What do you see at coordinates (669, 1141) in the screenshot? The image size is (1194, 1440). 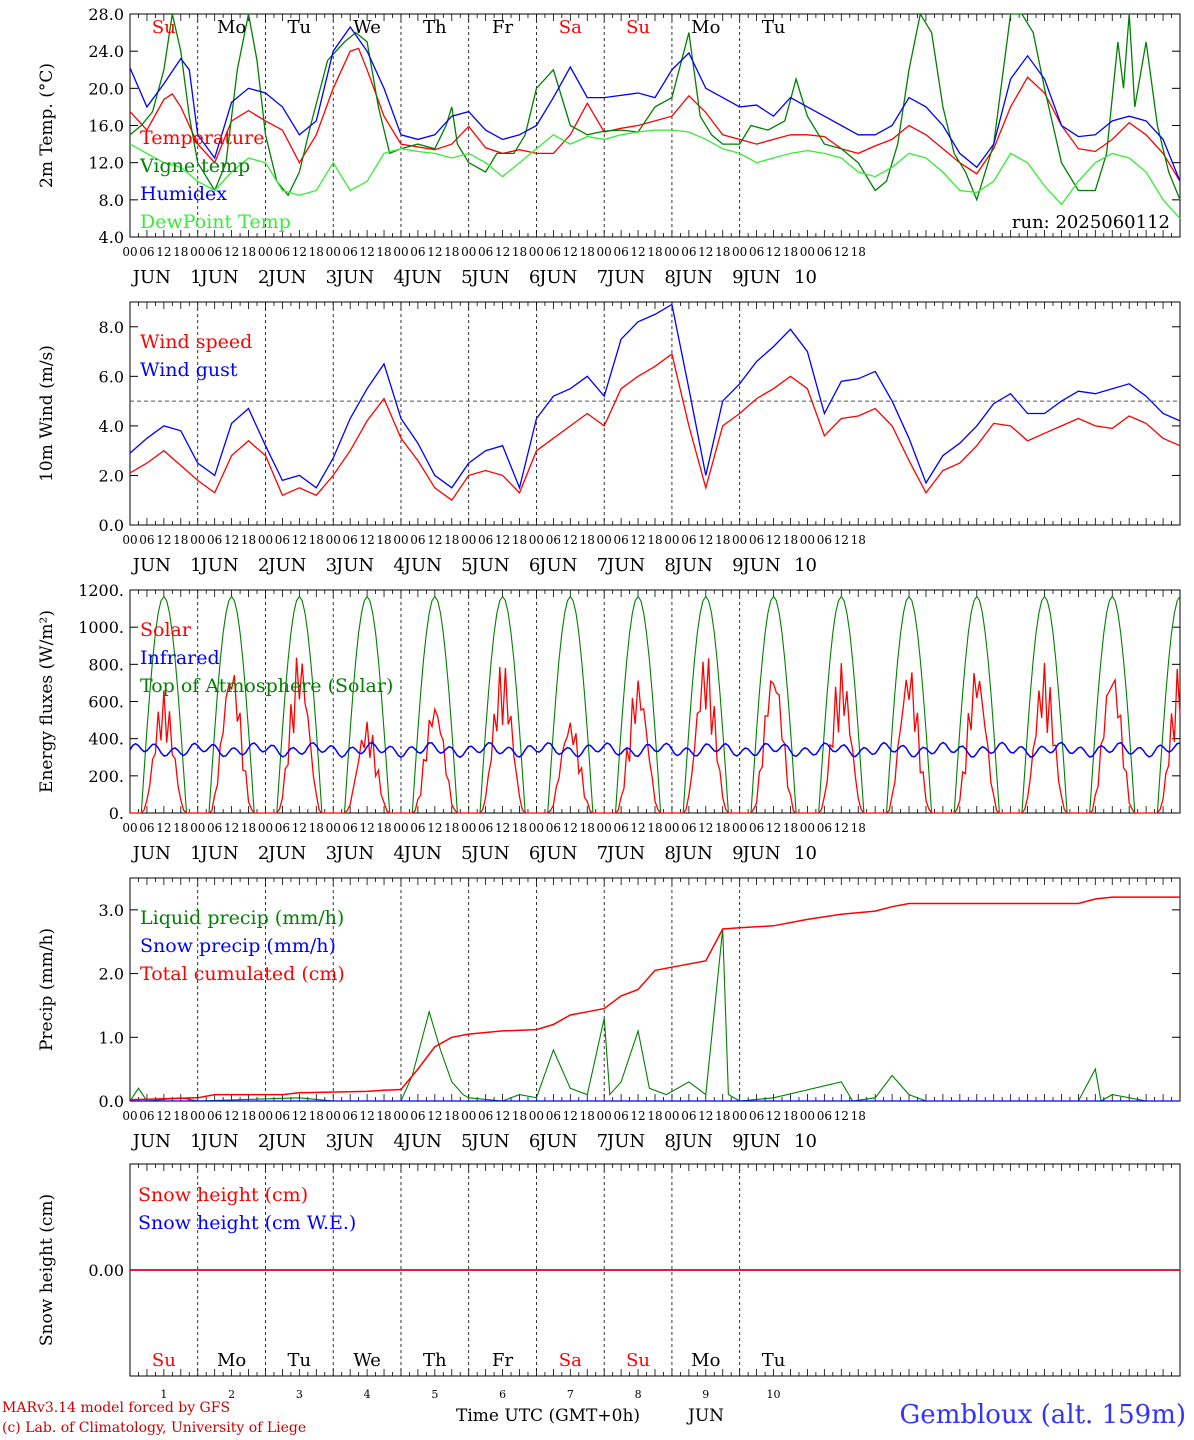 I see `date-label: 8` at bounding box center [669, 1141].